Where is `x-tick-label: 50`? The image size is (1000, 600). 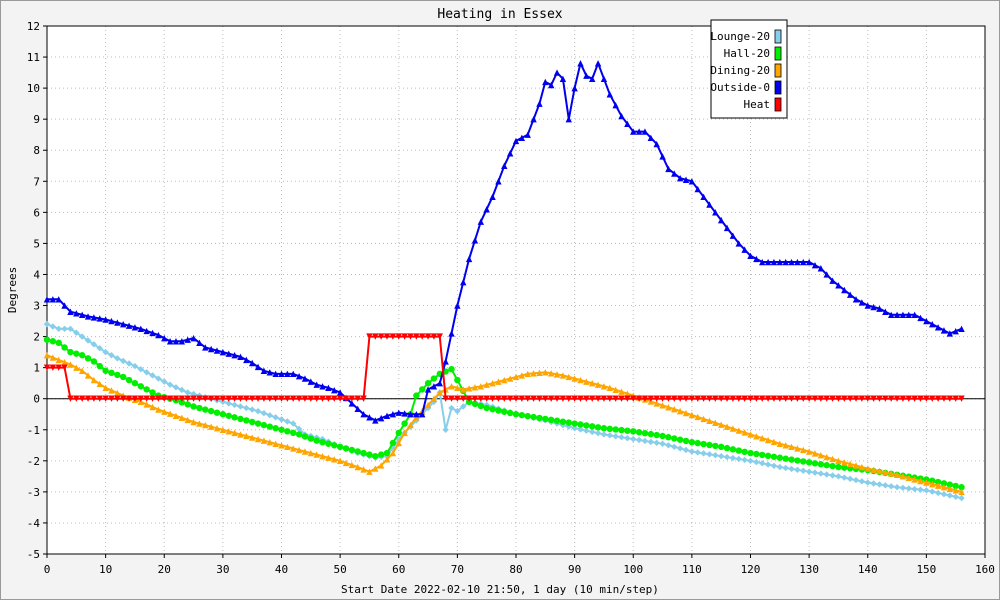 x-tick-label: 50 is located at coordinates (340, 569).